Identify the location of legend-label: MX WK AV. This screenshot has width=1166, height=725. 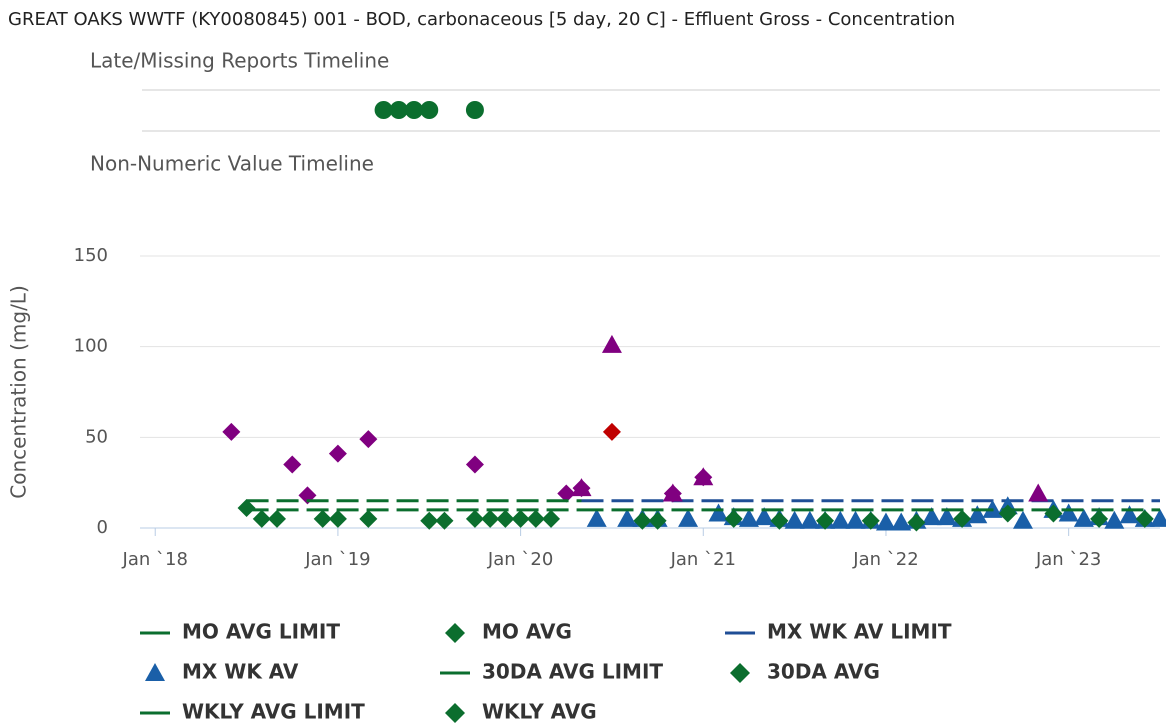
(240, 672).